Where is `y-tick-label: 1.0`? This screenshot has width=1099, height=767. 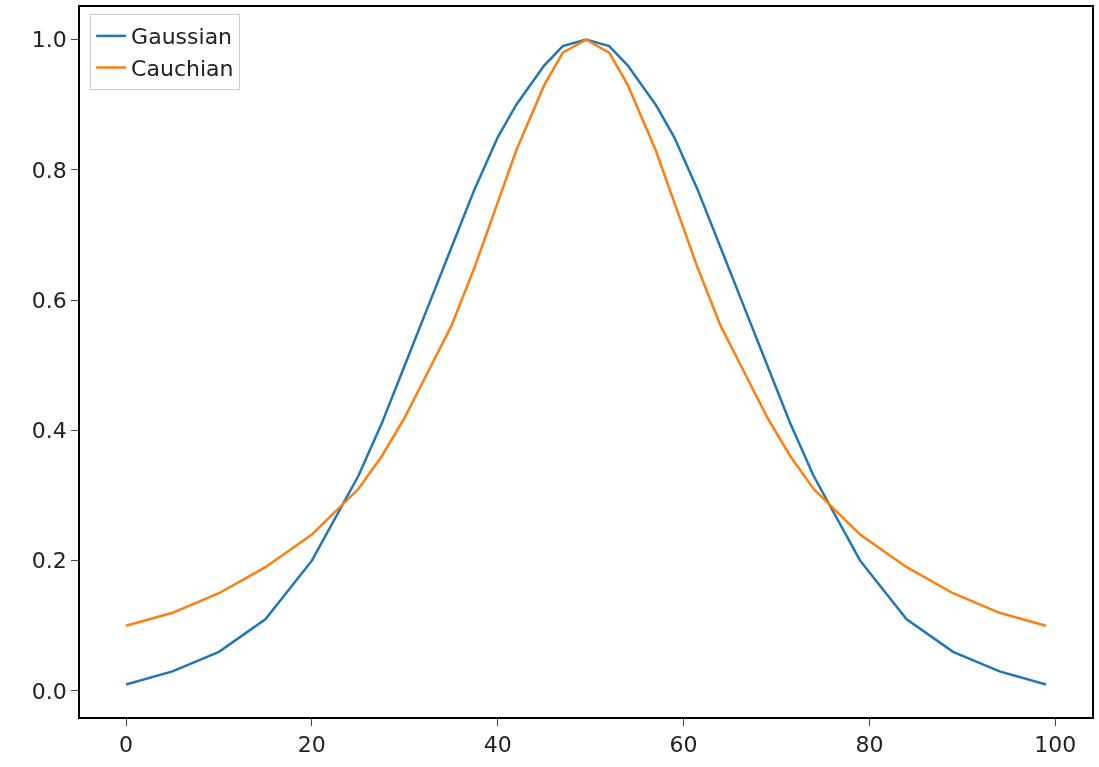 y-tick-label: 1.0 is located at coordinates (49, 40).